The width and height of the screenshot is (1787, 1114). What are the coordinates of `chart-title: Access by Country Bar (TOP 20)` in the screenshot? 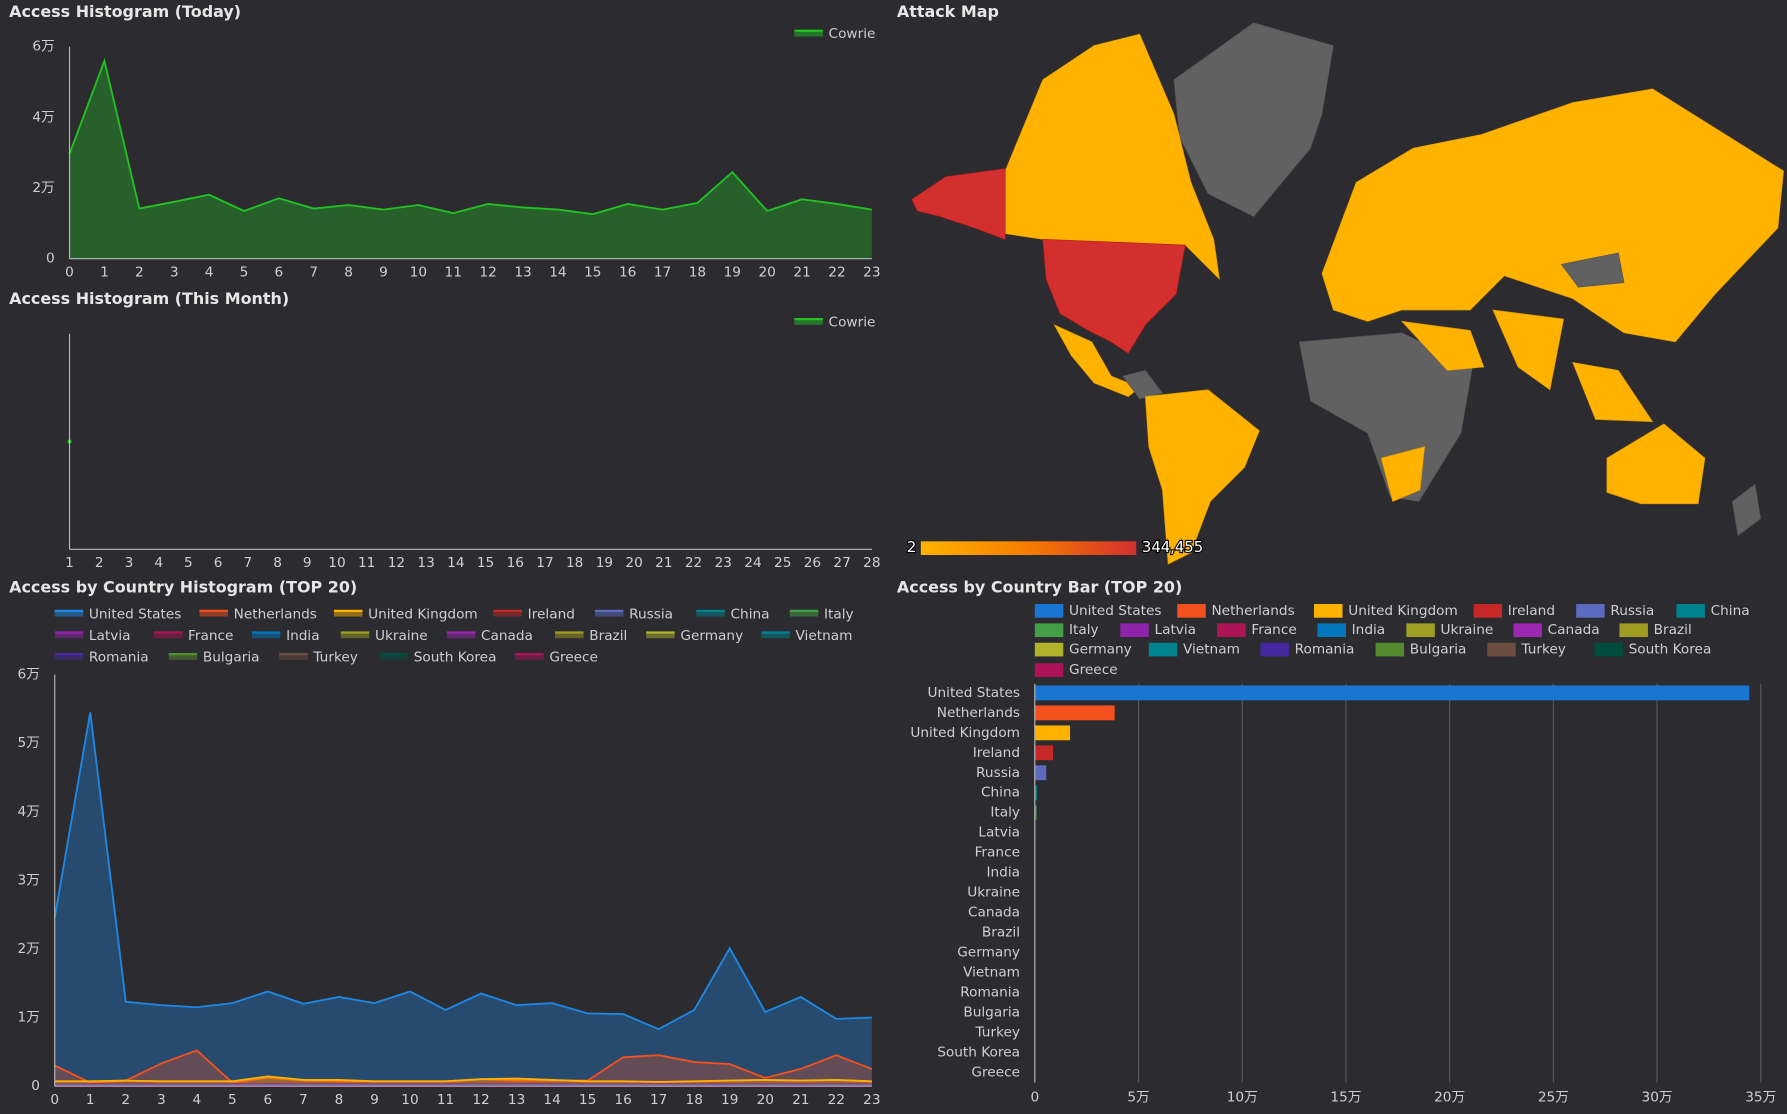 It's located at (1039, 587).